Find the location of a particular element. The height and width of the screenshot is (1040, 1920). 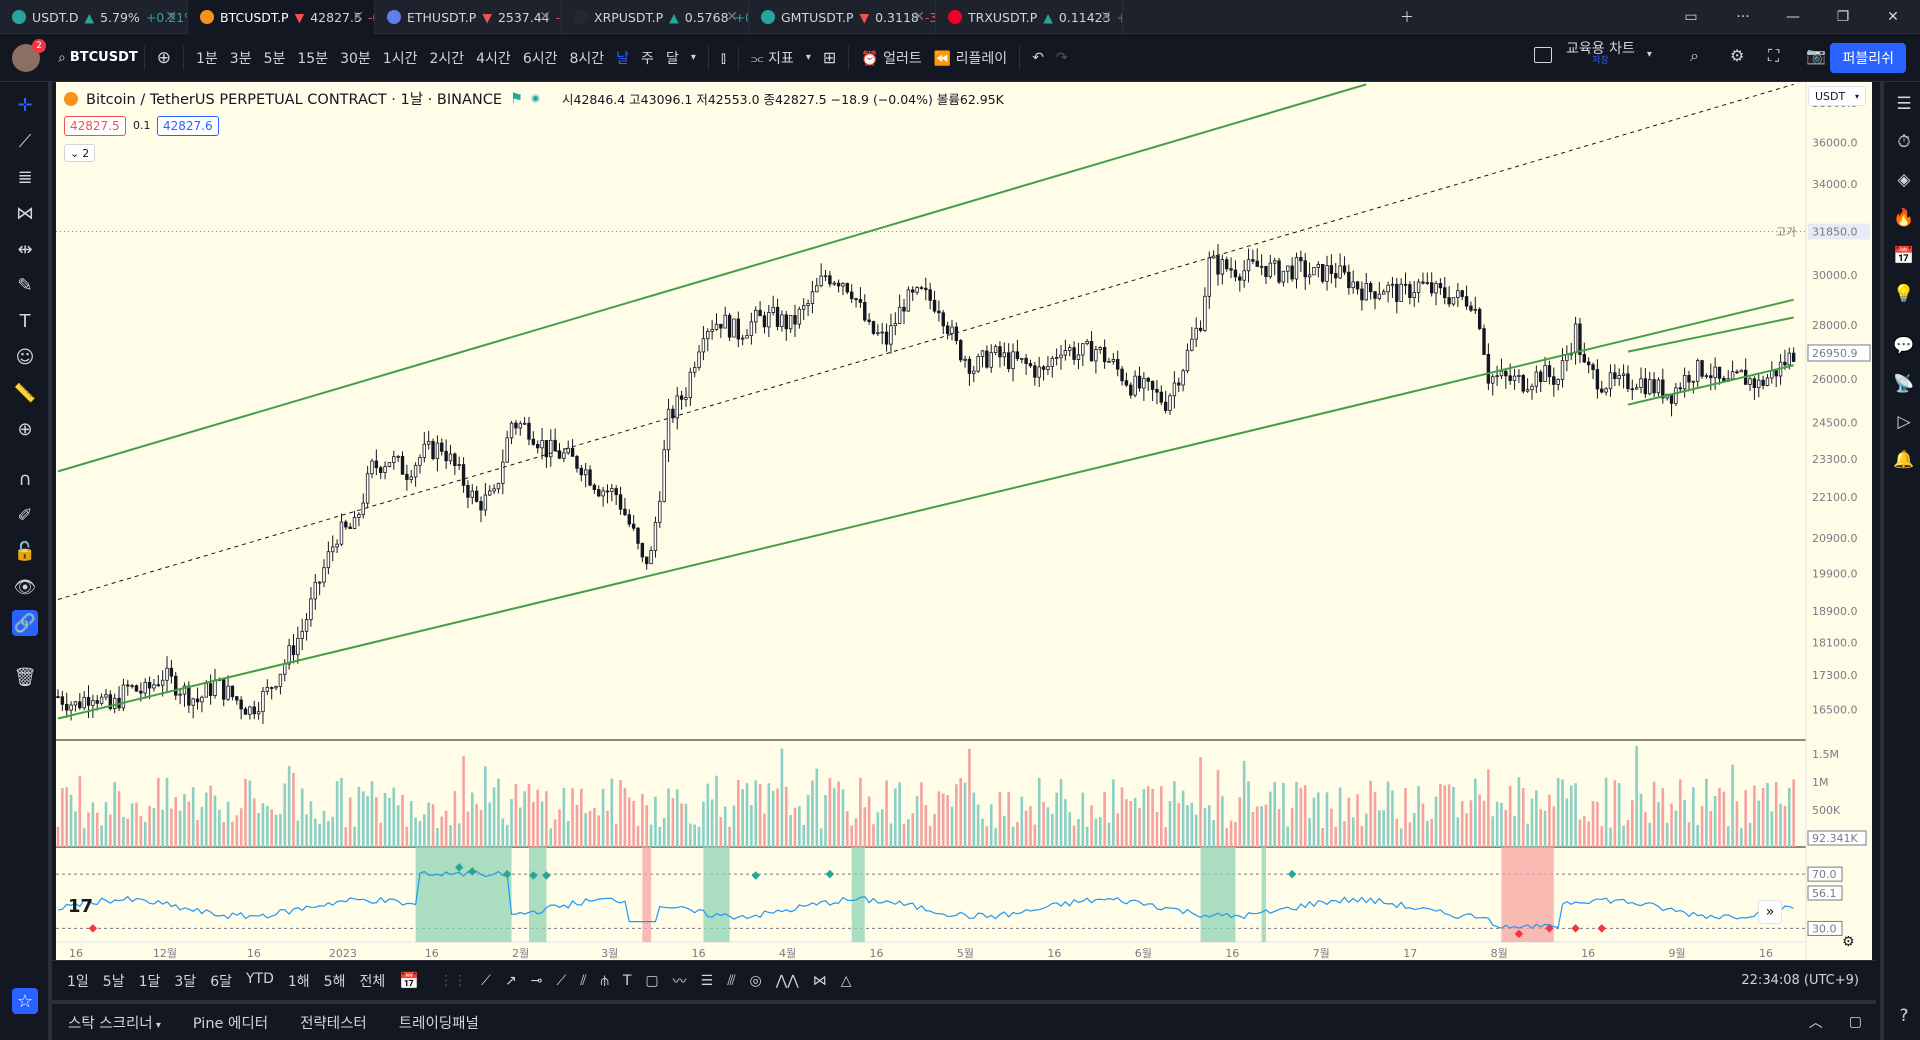

horizontal-line-icon: ⊸ is located at coordinates (536, 980).